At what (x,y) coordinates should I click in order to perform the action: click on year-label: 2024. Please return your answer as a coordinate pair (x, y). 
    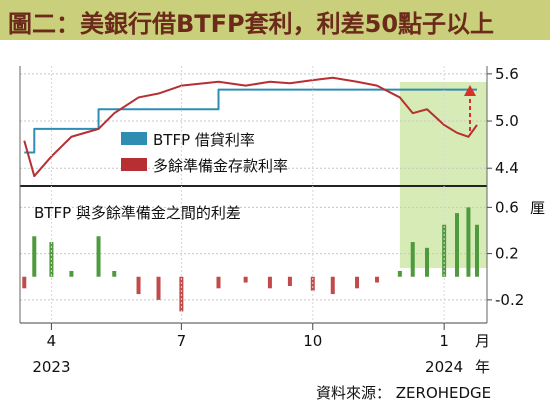
    Looking at the image, I should click on (444, 367).